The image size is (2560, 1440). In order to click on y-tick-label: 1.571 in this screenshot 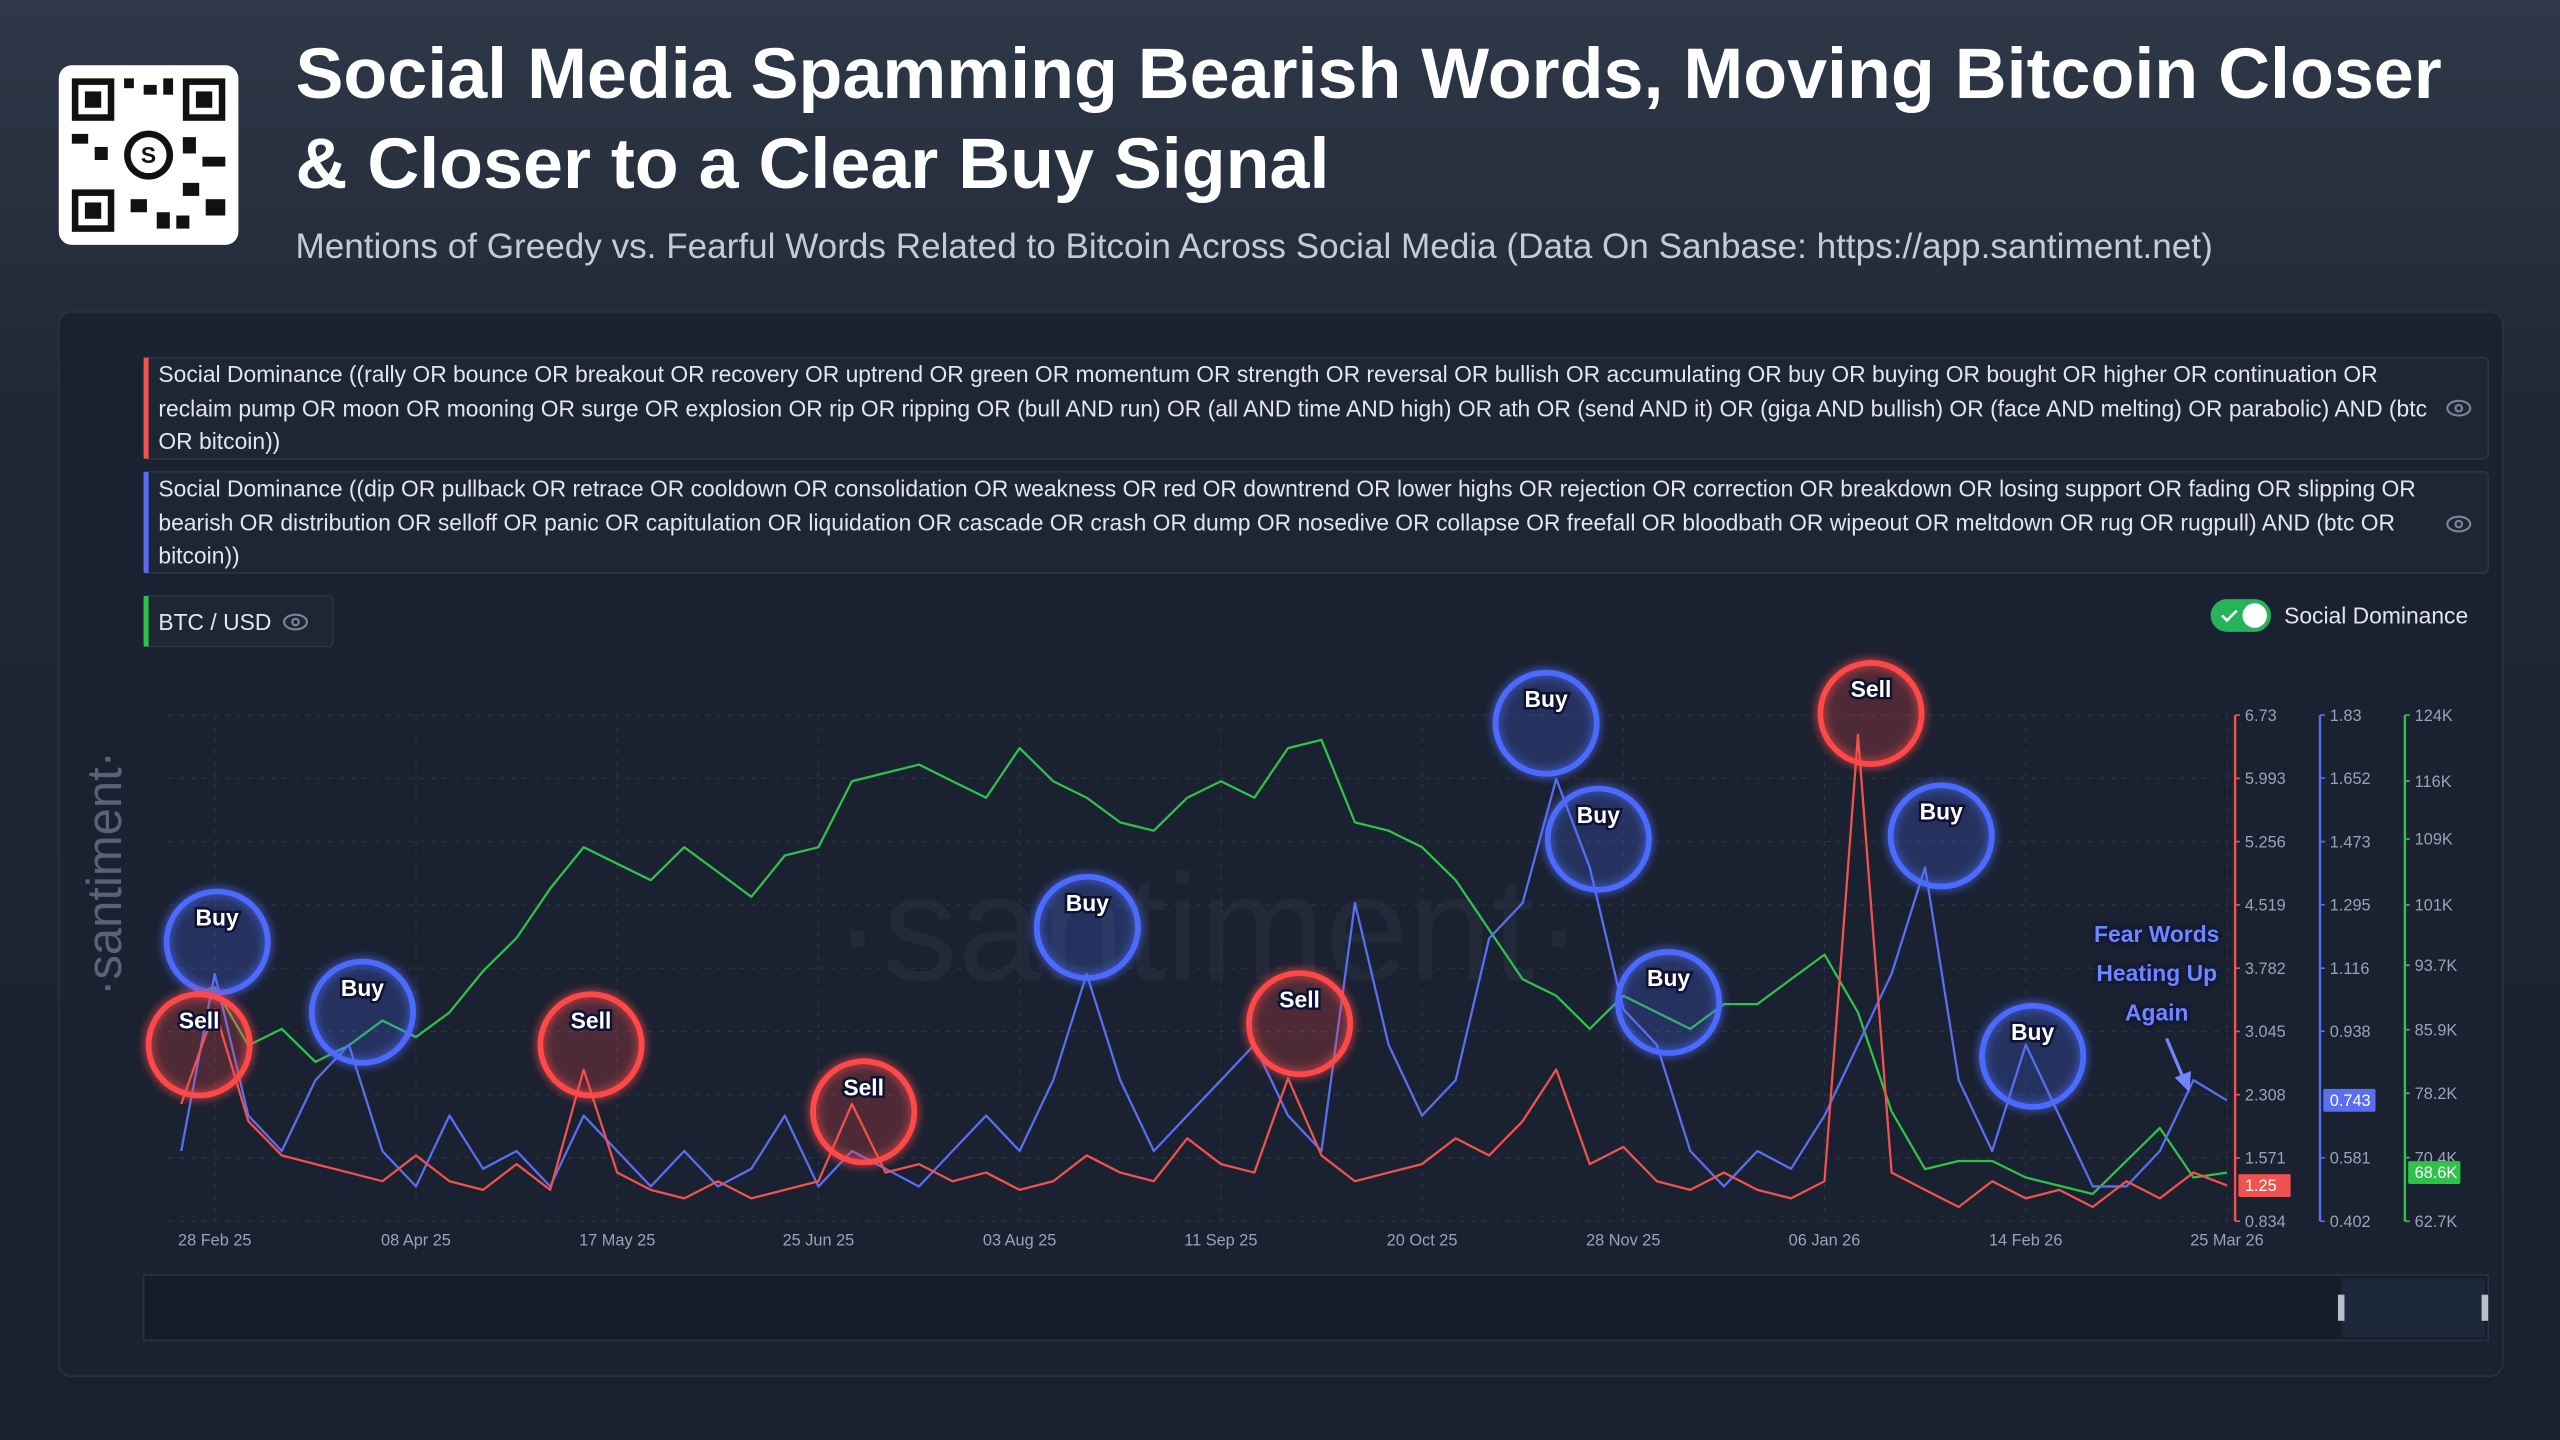, I will do `click(2265, 1159)`.